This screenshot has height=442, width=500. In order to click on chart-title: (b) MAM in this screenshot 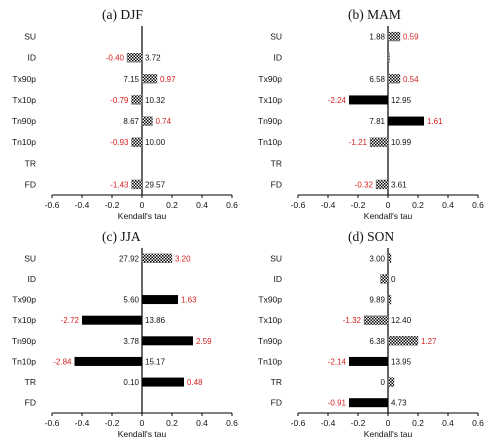, I will do `click(374, 14)`.